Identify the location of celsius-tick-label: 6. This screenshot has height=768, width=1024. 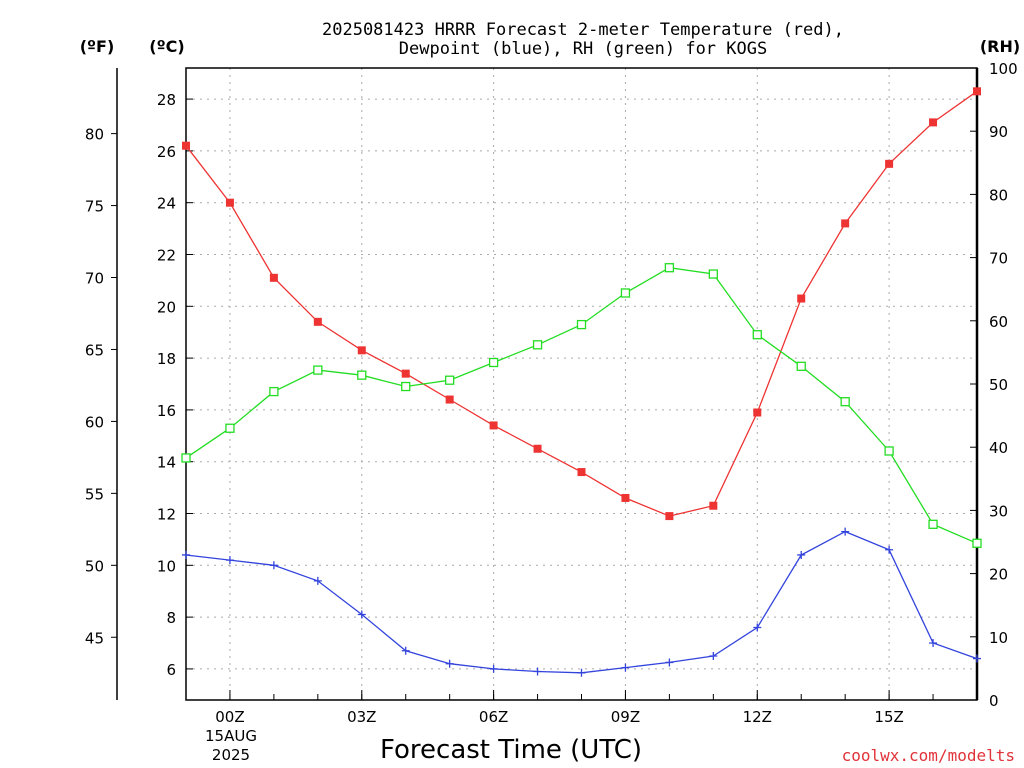
(171, 670).